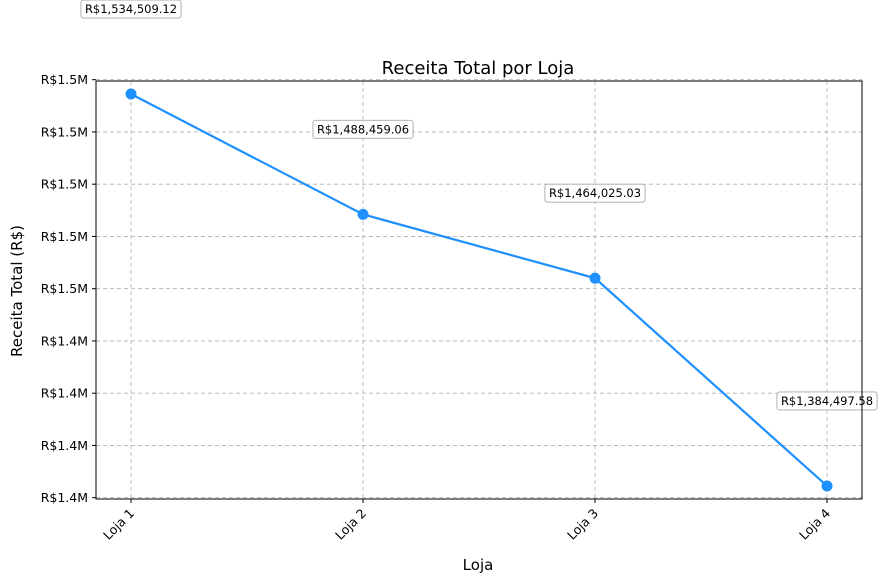 The image size is (886, 583). I want to click on data-label-group: R$1,488,459.06, so click(363, 129).